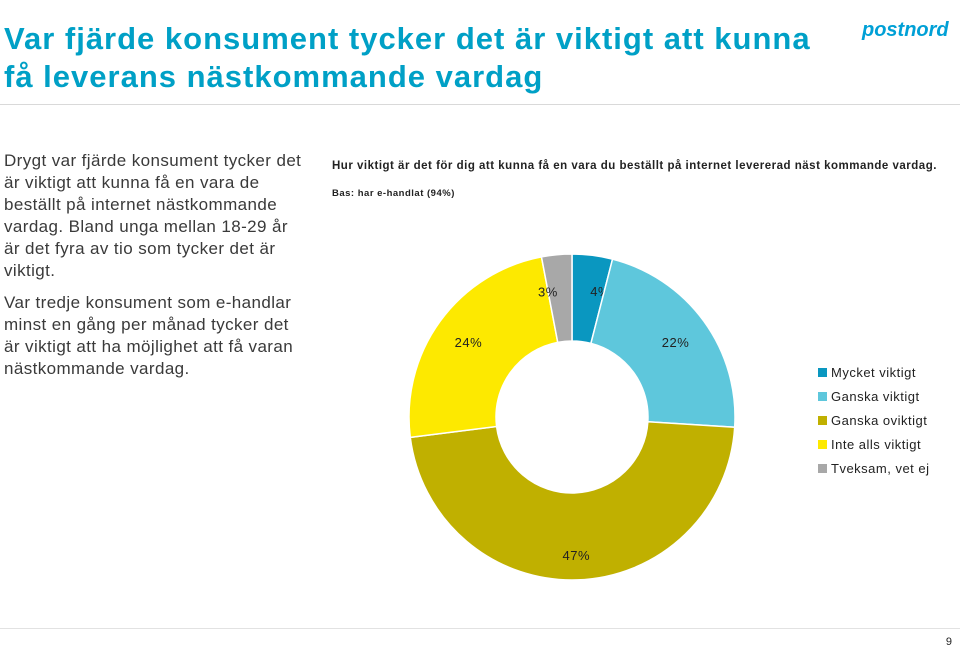 The image size is (960, 654). What do you see at coordinates (880, 468) in the screenshot?
I see `legend-label: Tveksam, vet ej` at bounding box center [880, 468].